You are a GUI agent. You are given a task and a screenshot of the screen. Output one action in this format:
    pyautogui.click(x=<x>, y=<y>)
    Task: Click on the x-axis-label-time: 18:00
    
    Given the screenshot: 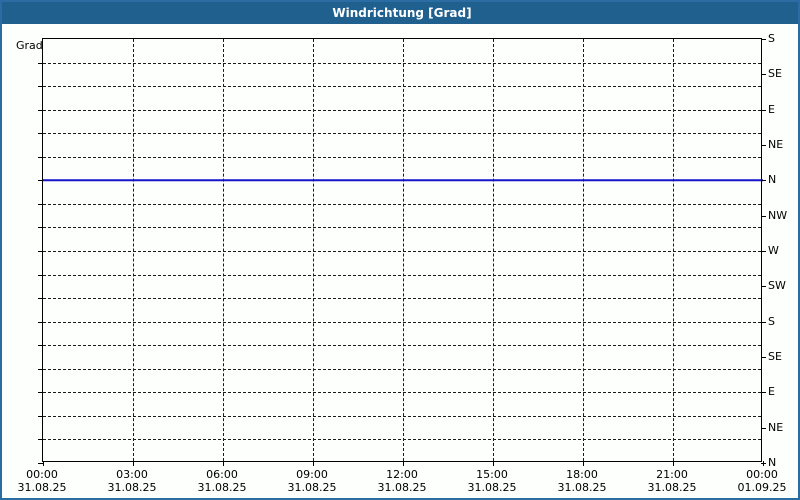 What is the action you would take?
    pyautogui.click(x=582, y=474)
    